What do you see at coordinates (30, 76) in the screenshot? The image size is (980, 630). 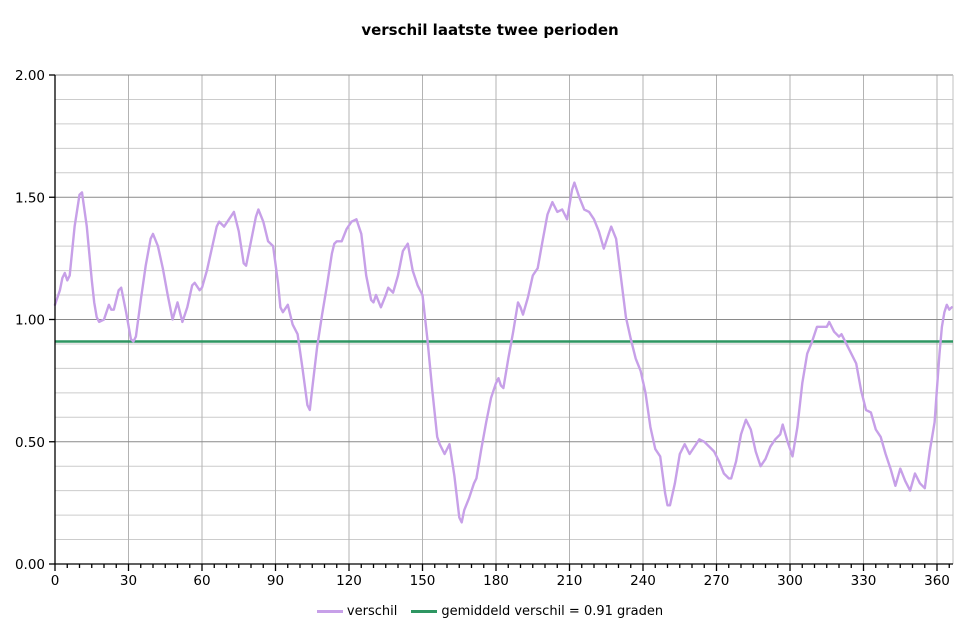 I see `y-tick-label: 2.00` at bounding box center [30, 76].